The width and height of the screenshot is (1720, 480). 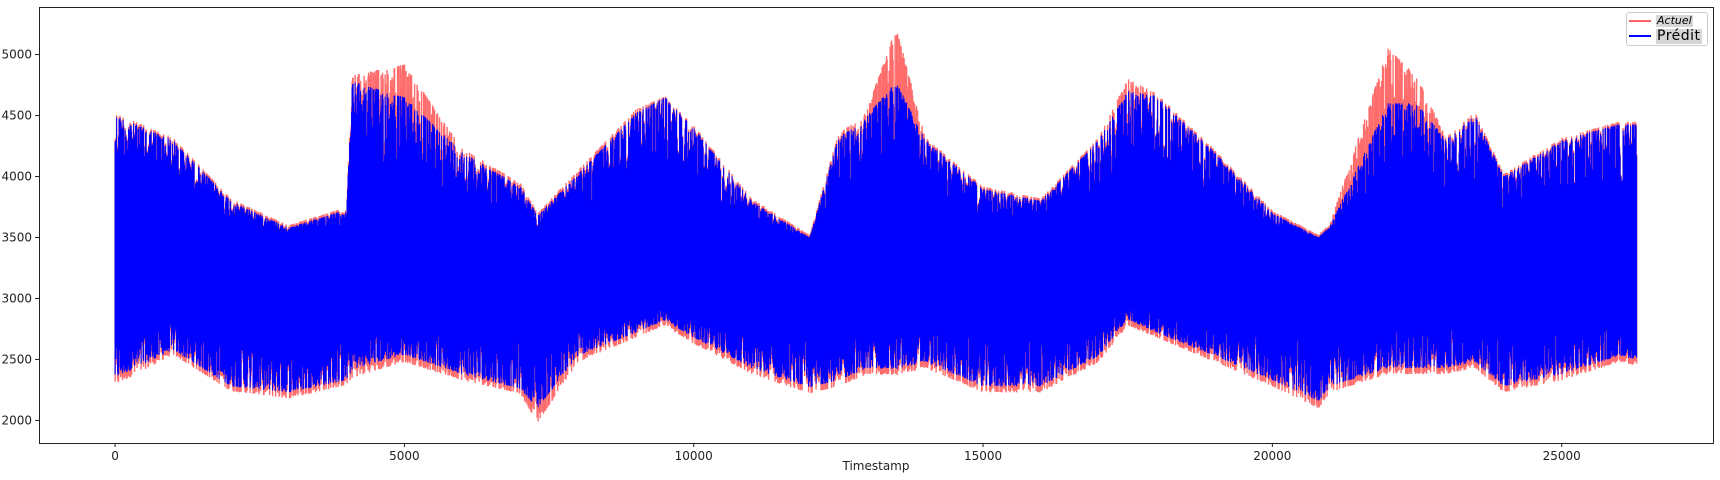 What do you see at coordinates (1640, 36) in the screenshot?
I see `legend-swatch-predicted` at bounding box center [1640, 36].